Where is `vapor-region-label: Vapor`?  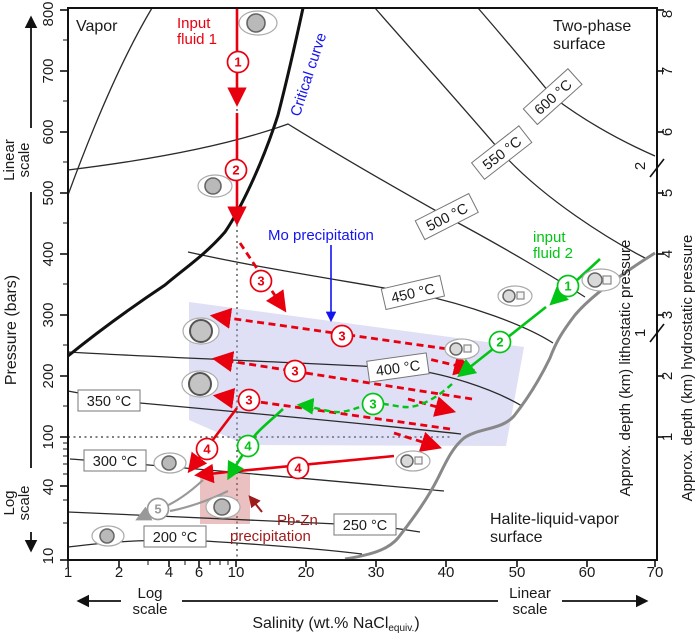 vapor-region-label: Vapor is located at coordinates (97, 26).